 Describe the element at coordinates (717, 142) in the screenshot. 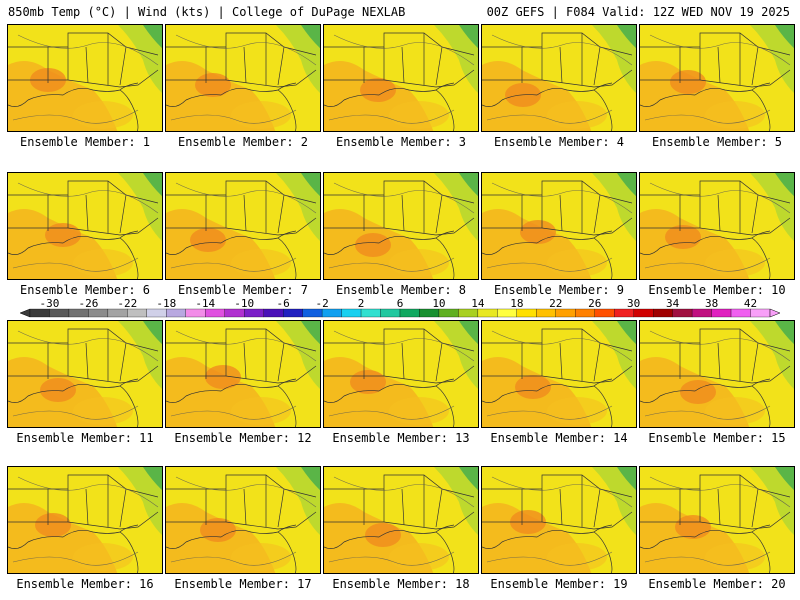

I see `ensemble-member-label: Ensemble Member: 5` at that location.